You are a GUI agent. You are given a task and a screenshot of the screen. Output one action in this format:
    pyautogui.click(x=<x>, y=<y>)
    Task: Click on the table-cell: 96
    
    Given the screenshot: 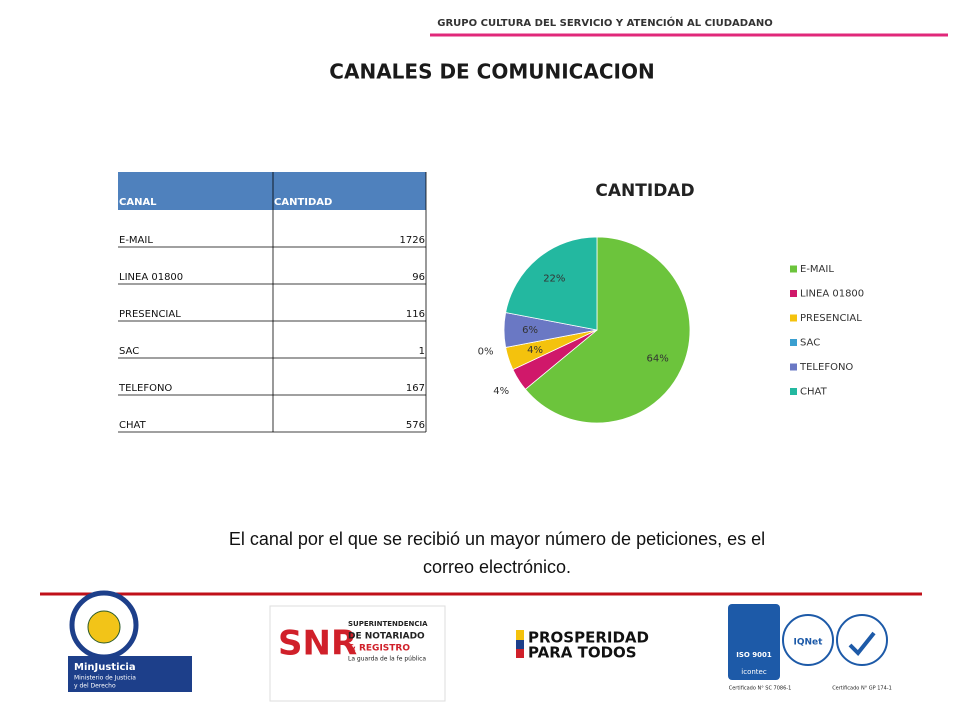 What is the action you would take?
    pyautogui.click(x=418, y=277)
    